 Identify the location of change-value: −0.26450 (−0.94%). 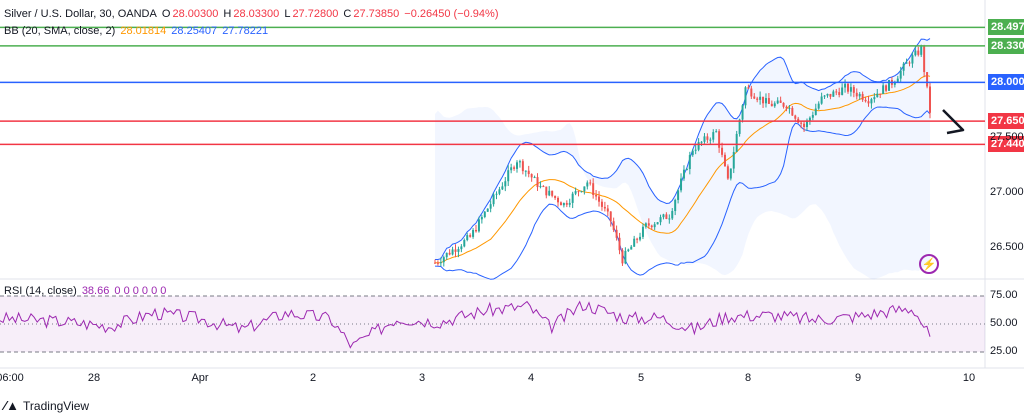
(451, 14).